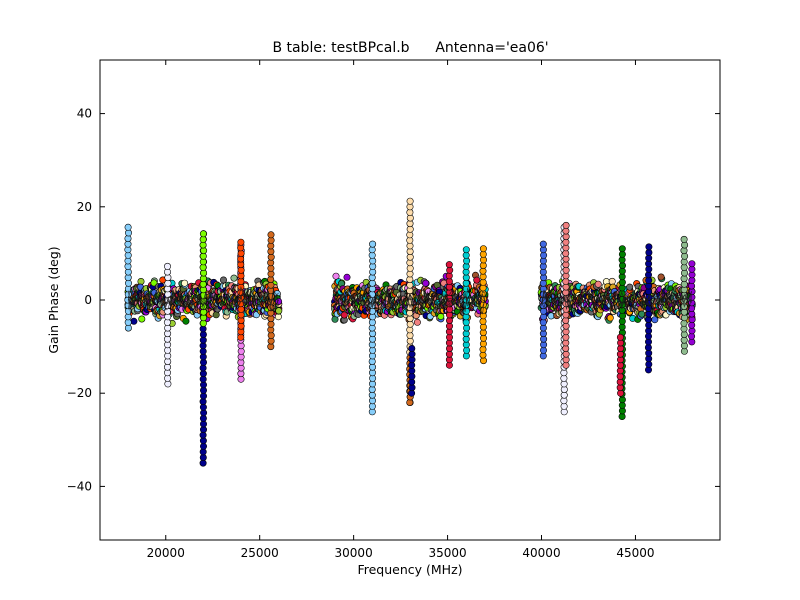  Describe the element at coordinates (79, 393) in the screenshot. I see `y-tick-label: −20` at that location.